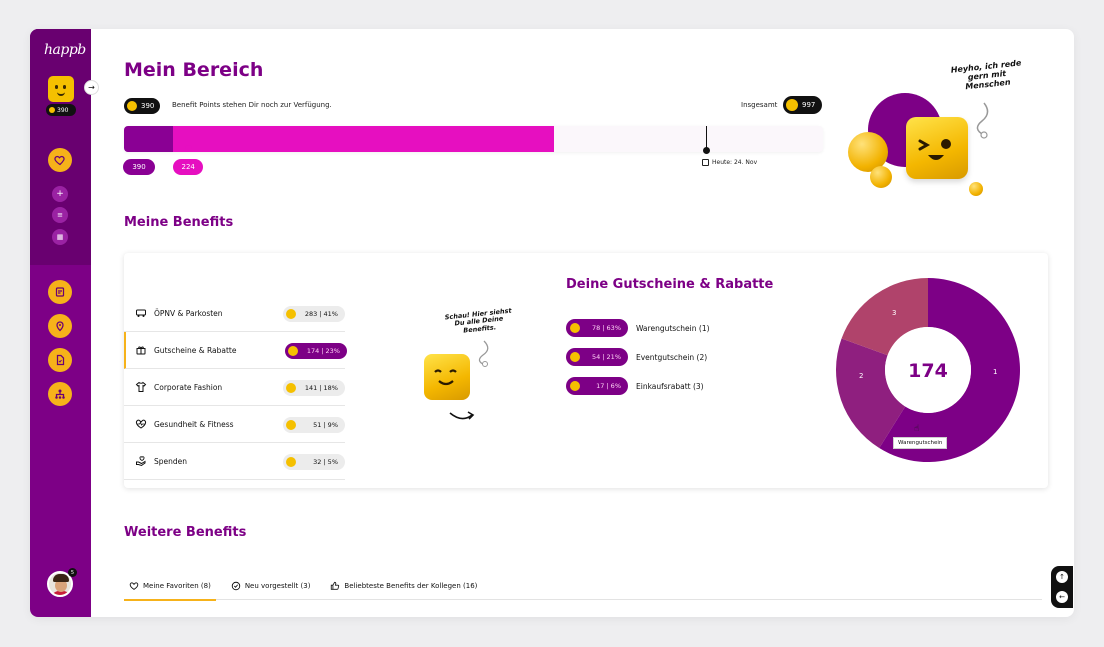 This screenshot has width=1104, height=647. I want to click on sidebar-org-button, so click(60, 394).